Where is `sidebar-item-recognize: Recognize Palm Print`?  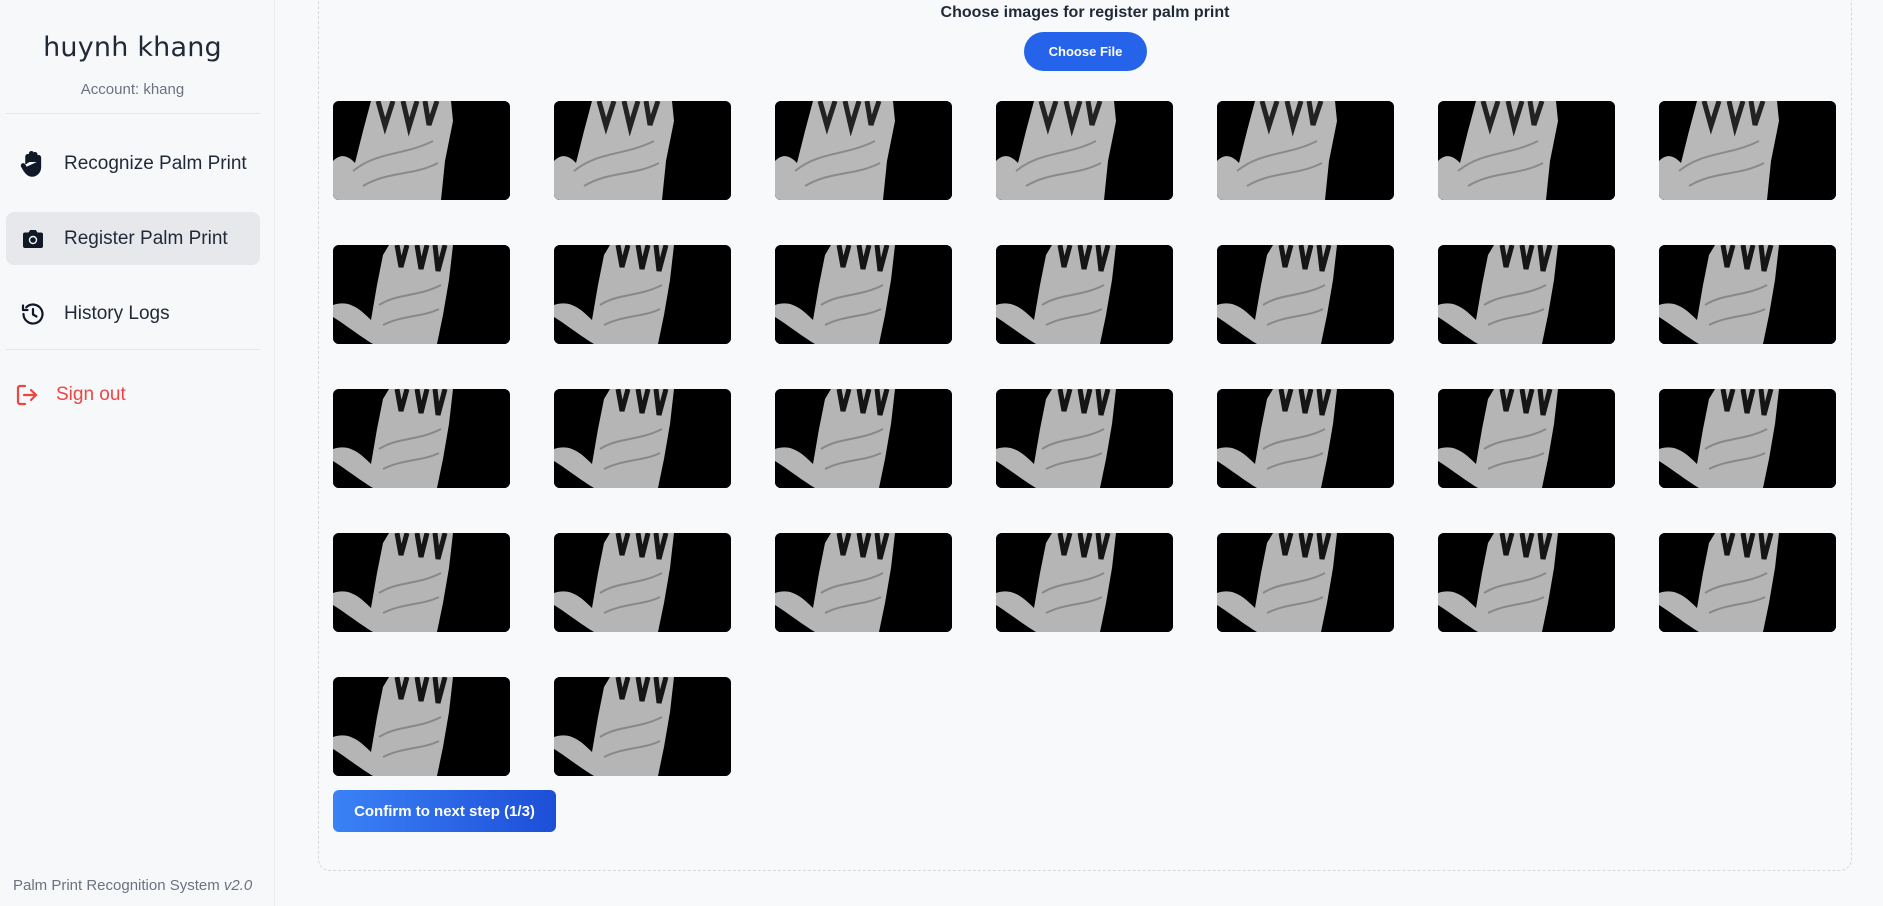 sidebar-item-recognize: Recognize Palm Print is located at coordinates (133, 163).